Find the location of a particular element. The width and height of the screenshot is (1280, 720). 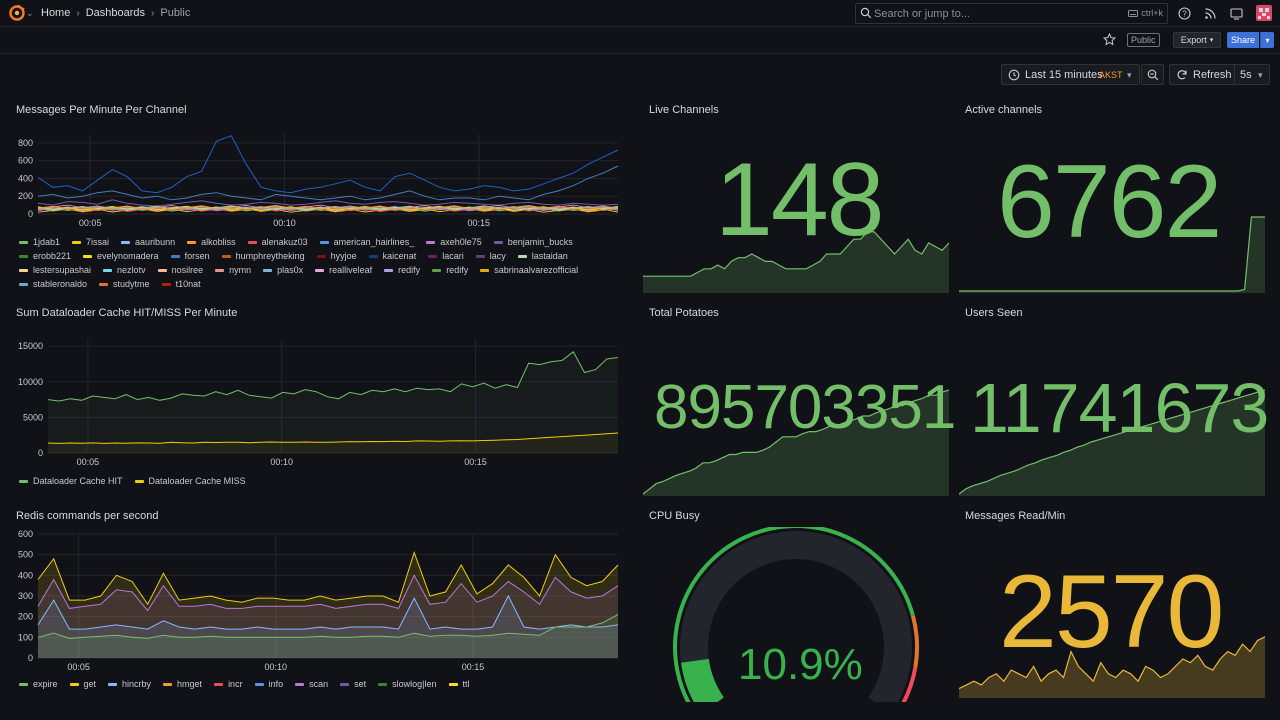

refresh-interval-label: 5s is located at coordinates (1246, 75).